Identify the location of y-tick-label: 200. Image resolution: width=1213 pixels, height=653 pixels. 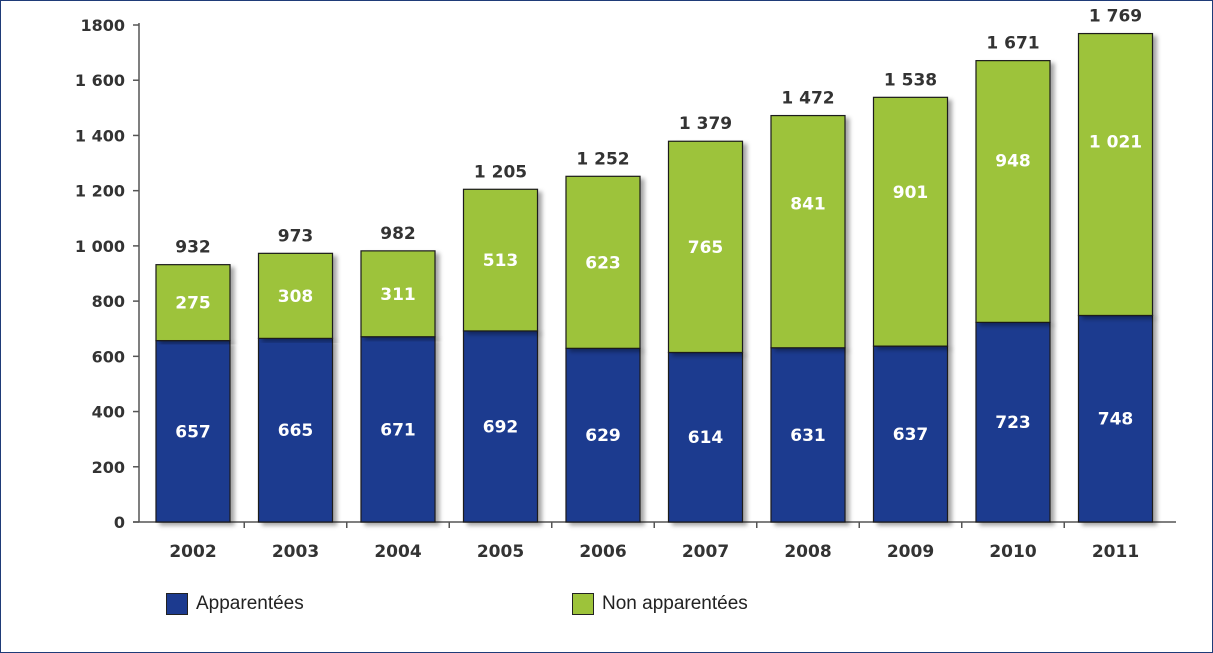
(108, 467).